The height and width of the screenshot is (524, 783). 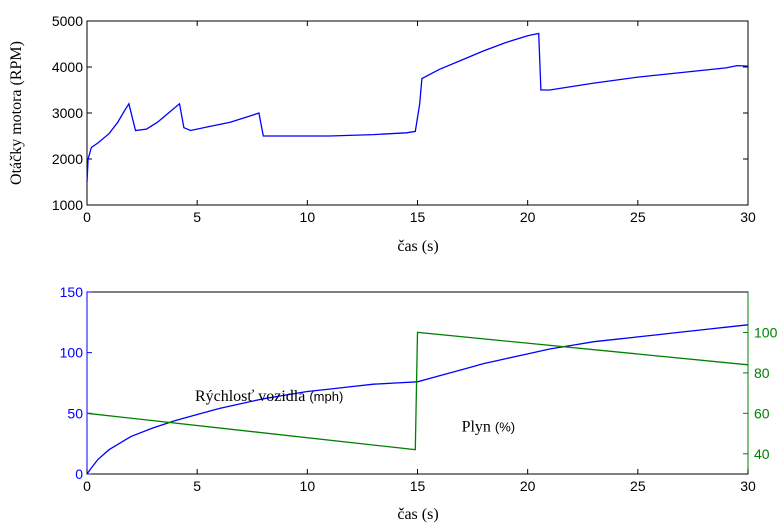 I want to click on top-y-axis-label: Otáčky motora (RPM), so click(x=16, y=113).